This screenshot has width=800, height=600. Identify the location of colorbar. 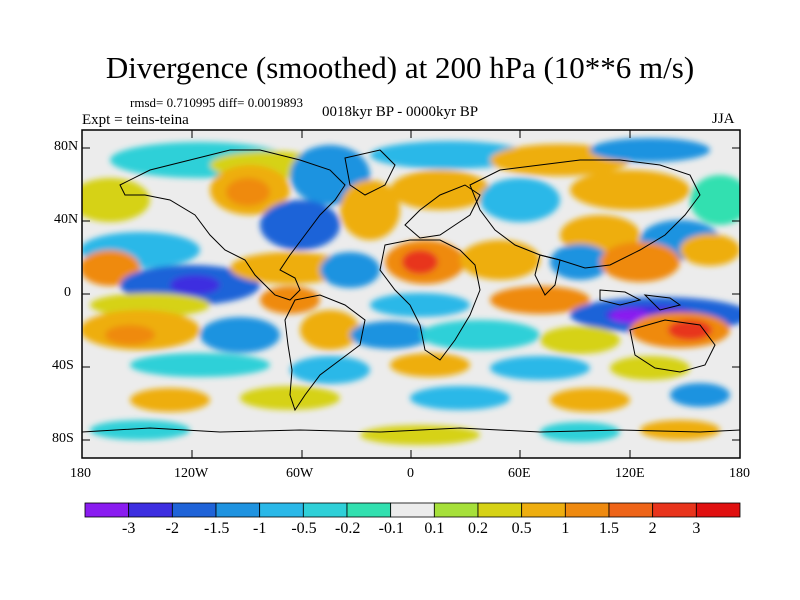
(412, 510).